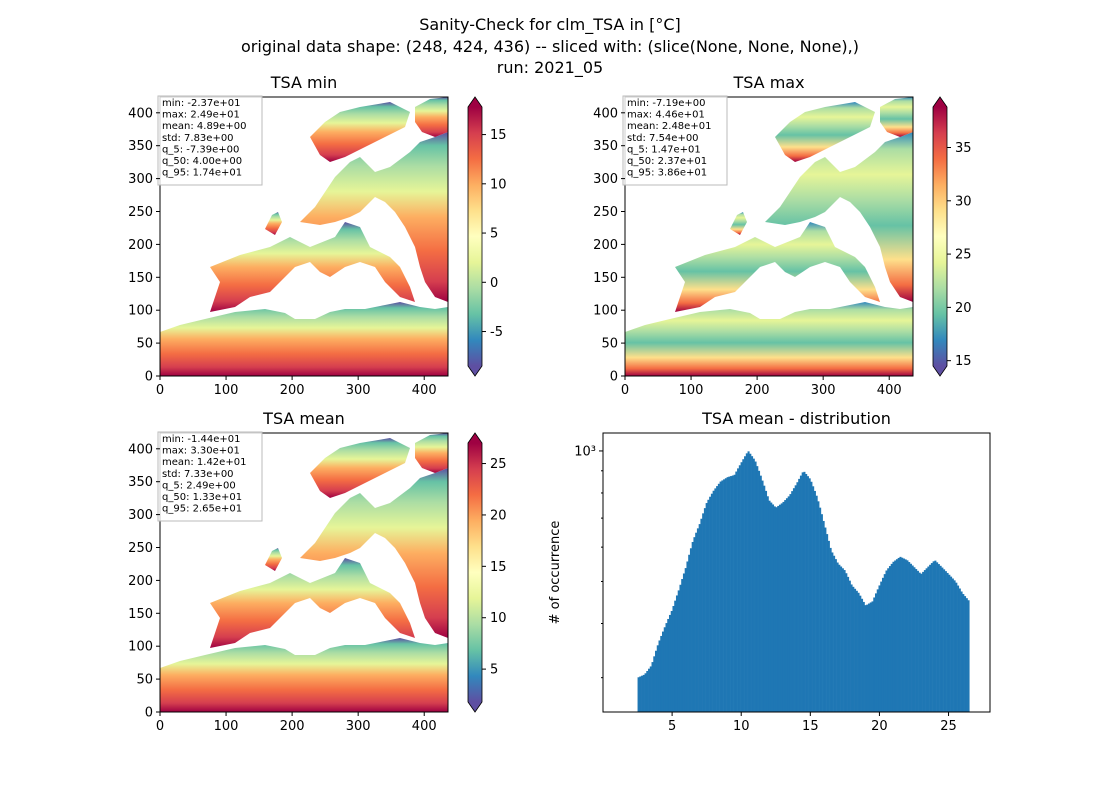 Image resolution: width=1100 pixels, height=800 pixels. I want to click on colorbar-extend-bottom, so click(940, 371).